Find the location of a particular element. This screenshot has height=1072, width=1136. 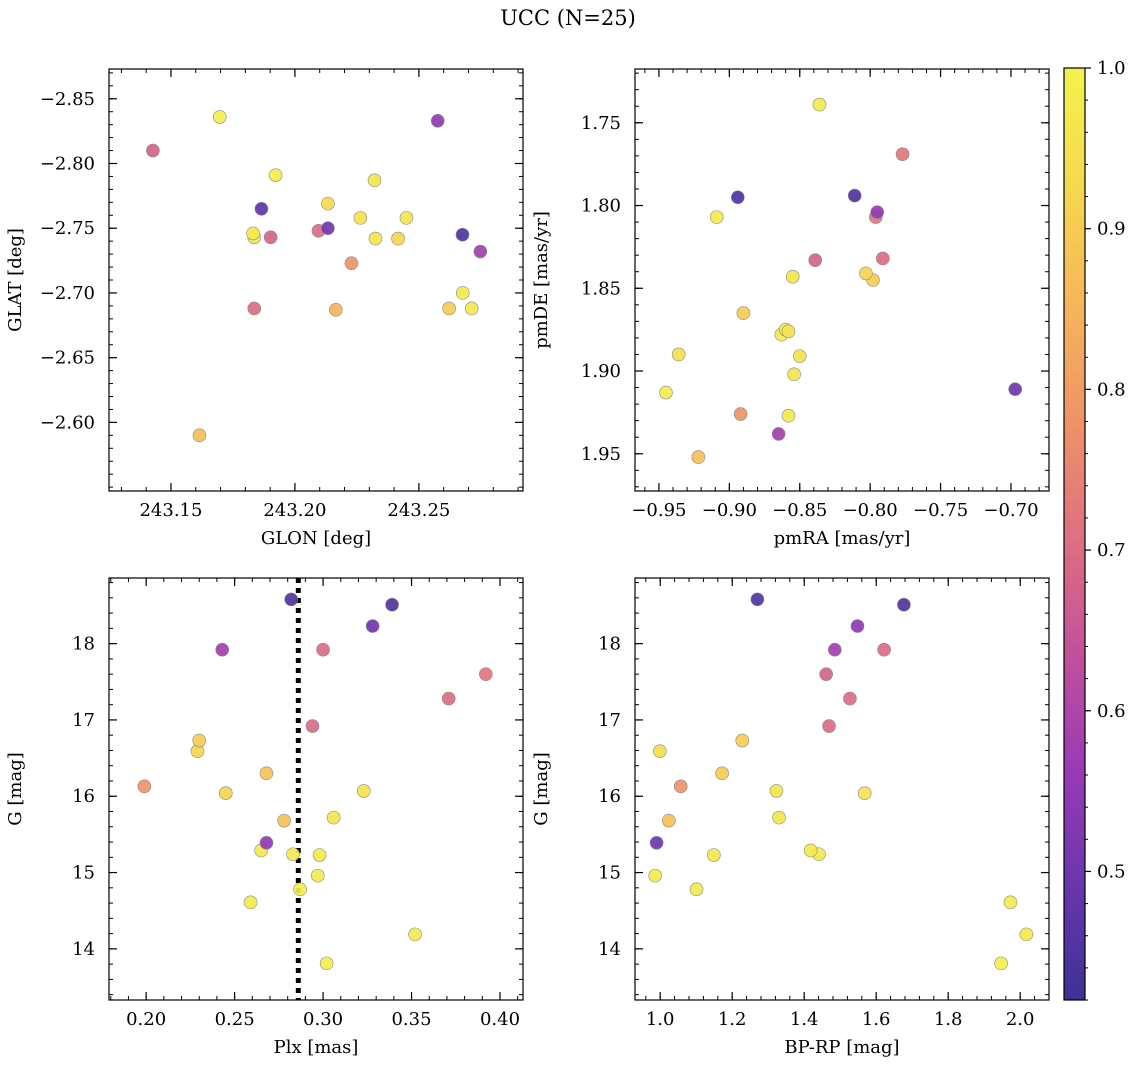

x-tick-label: 243.20 is located at coordinates (294, 510).